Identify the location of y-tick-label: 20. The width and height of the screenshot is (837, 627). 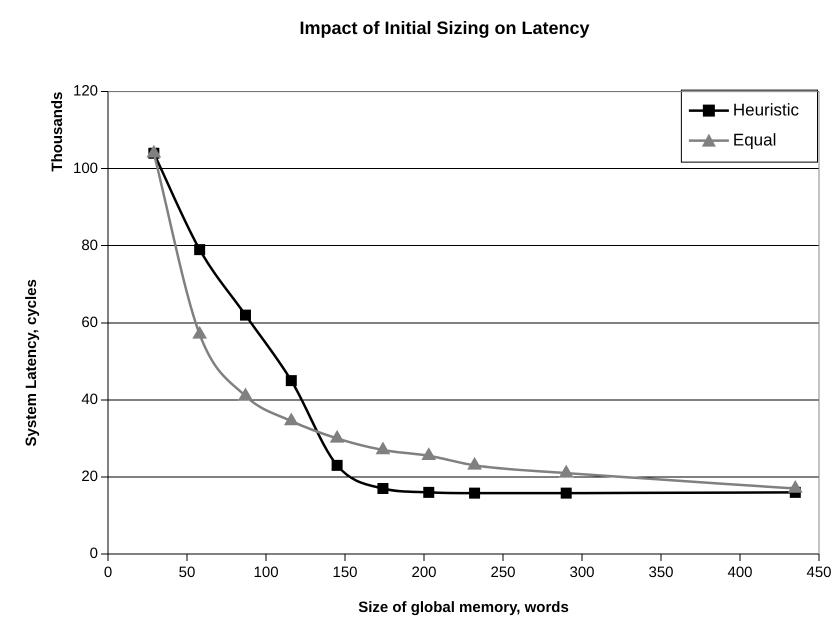
(89, 477).